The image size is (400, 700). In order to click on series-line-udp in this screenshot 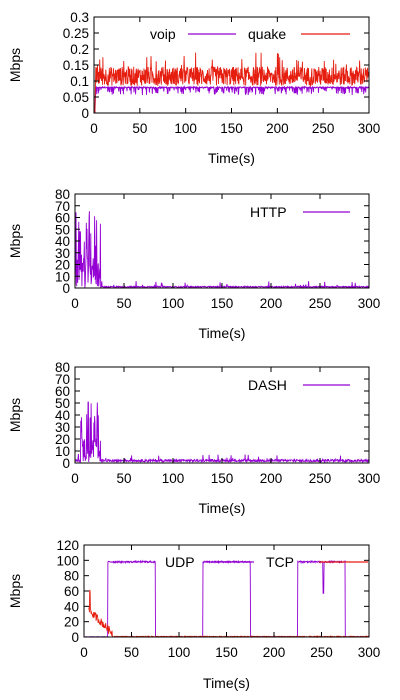, I will do `click(226, 598)`.